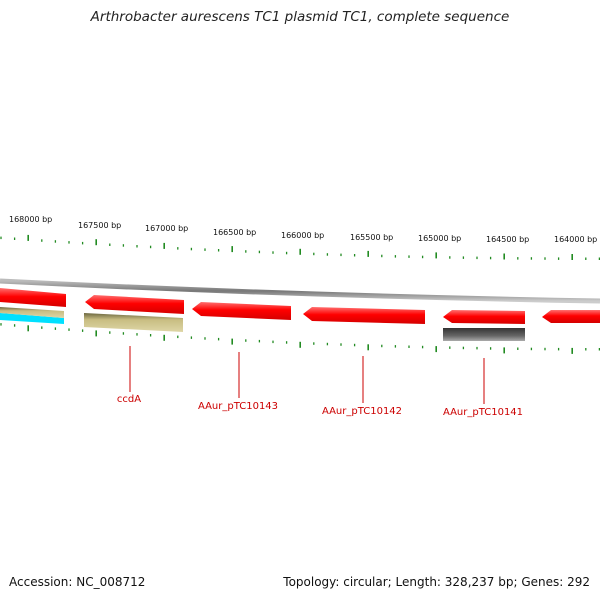 The height and width of the screenshot is (600, 600). I want to click on gene-label: AAur_pTC10142, so click(362, 411).